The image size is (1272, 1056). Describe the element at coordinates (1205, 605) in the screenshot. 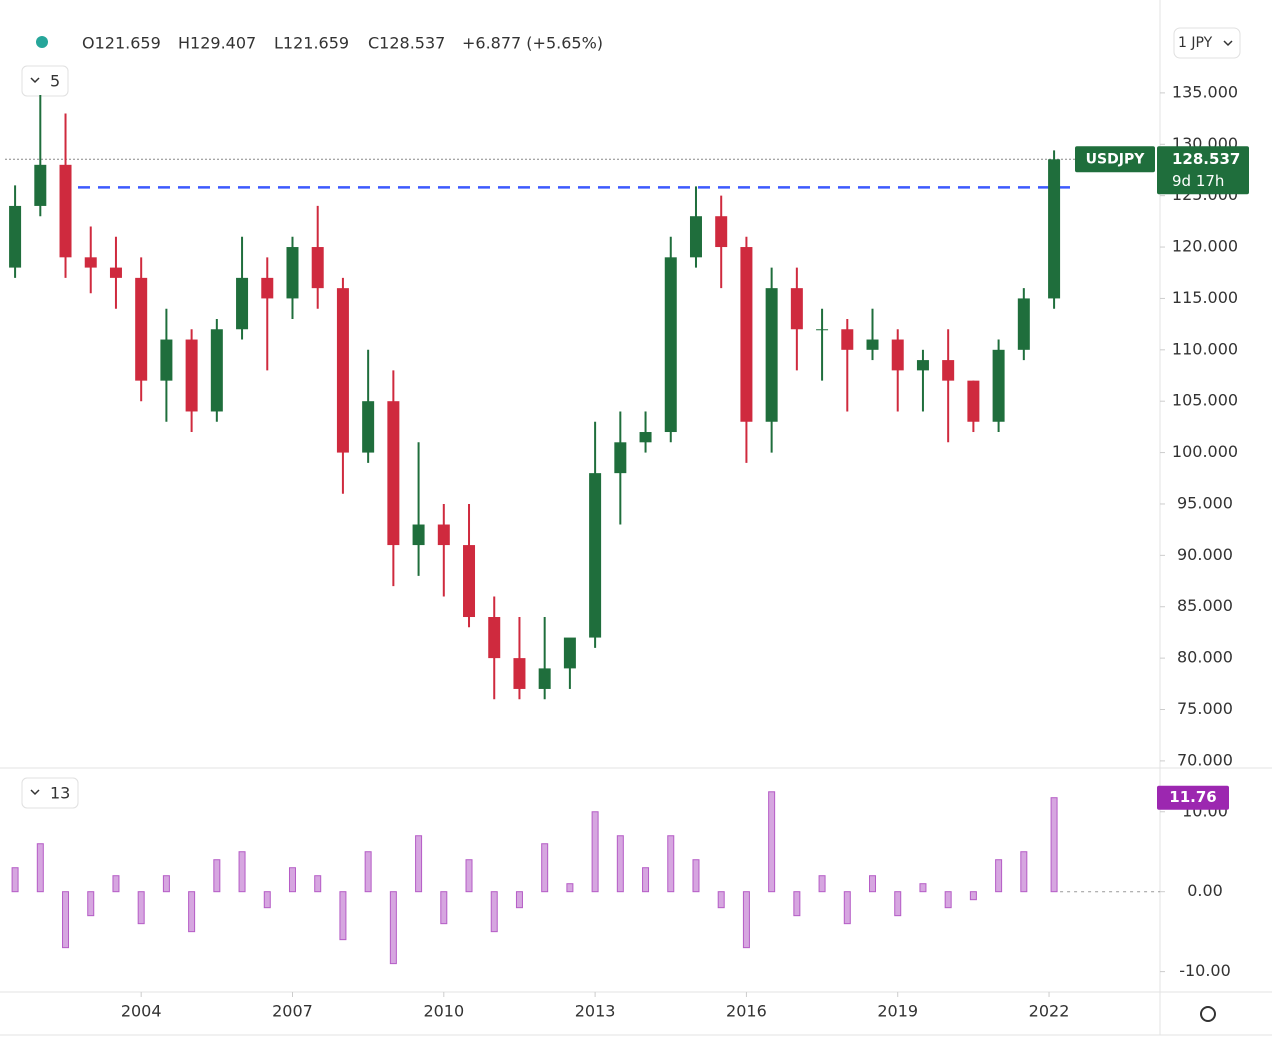

I see `y-tick-label: 85.000` at that location.